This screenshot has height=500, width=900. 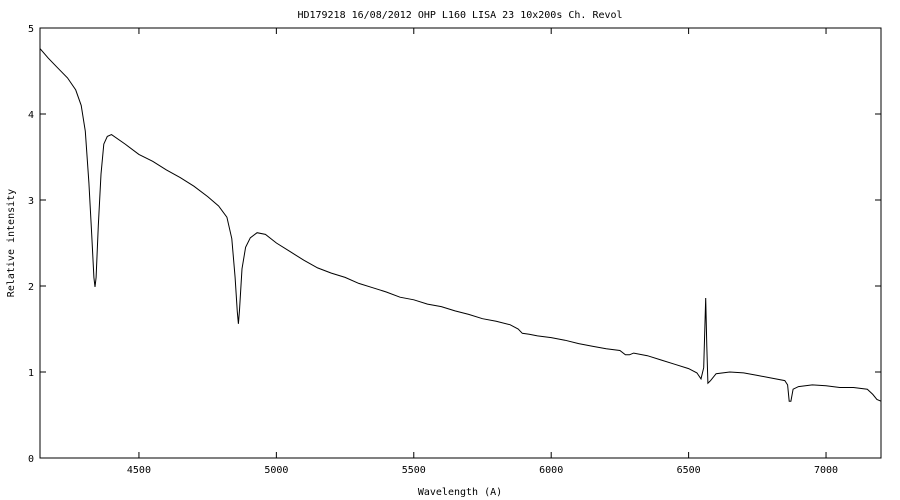 I want to click on x-tick-label: 4500, so click(x=139, y=470).